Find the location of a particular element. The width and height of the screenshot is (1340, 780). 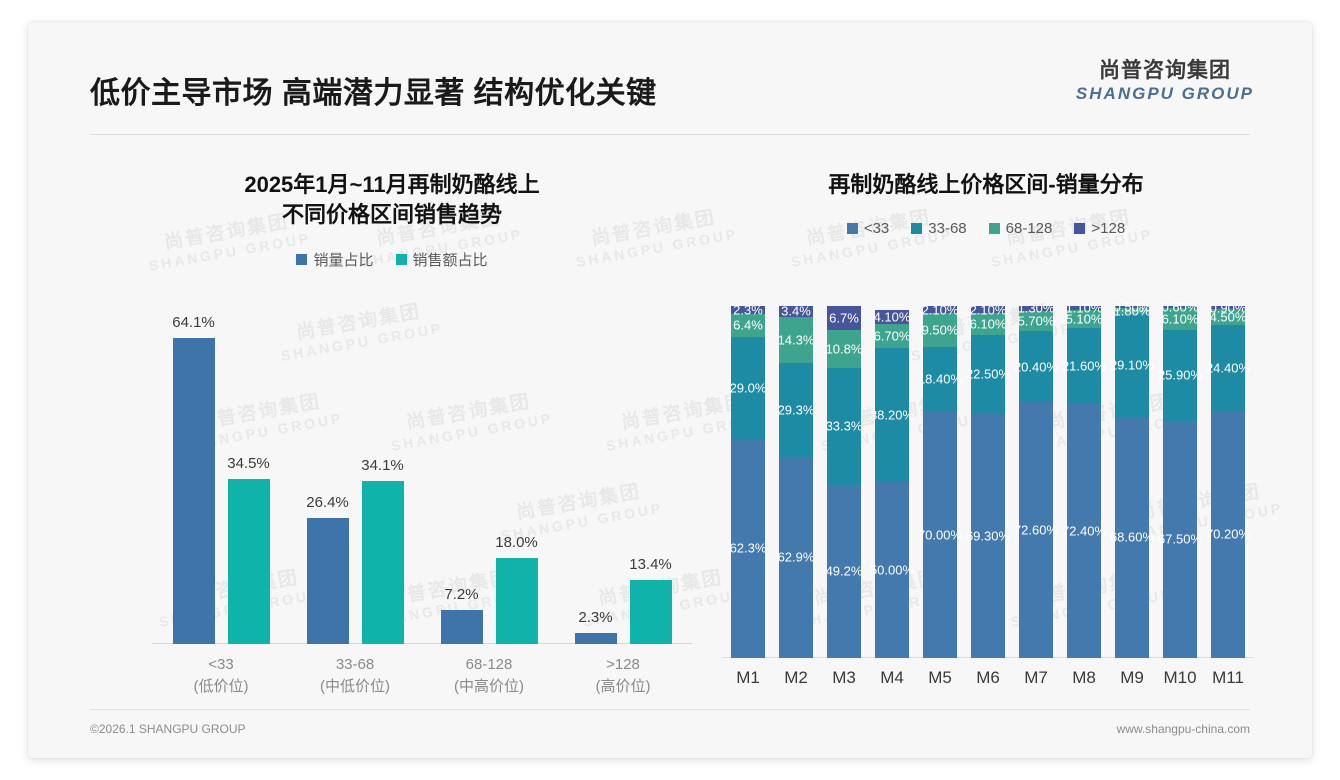

bar->128-销售额占比: 13.4% is located at coordinates (650, 600).